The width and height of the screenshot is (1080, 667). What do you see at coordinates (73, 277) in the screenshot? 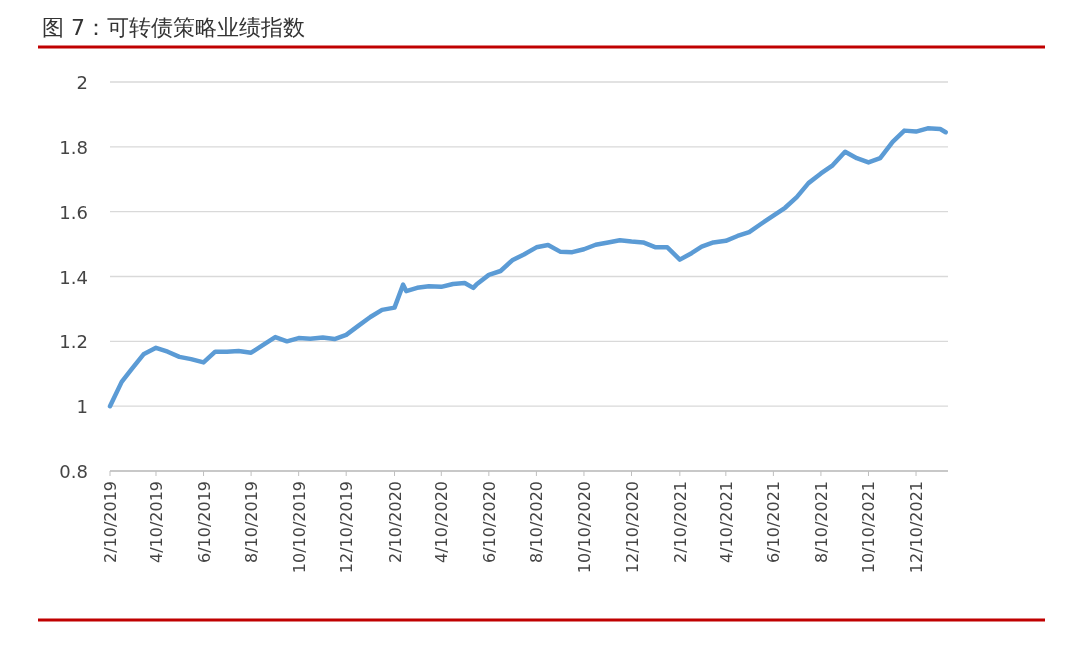
I see `y-tick-label: 1.4` at bounding box center [73, 277].